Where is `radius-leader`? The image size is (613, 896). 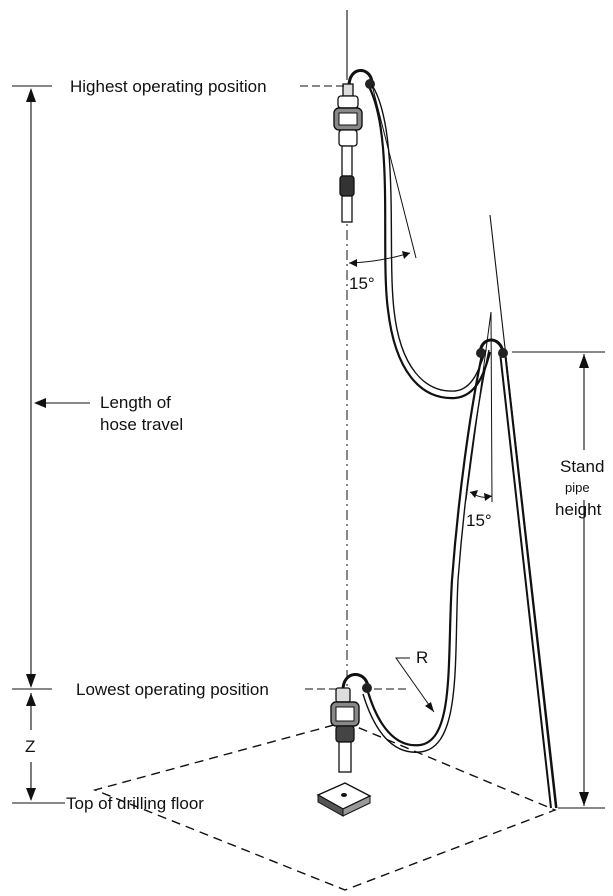 radius-leader is located at coordinates (415, 685).